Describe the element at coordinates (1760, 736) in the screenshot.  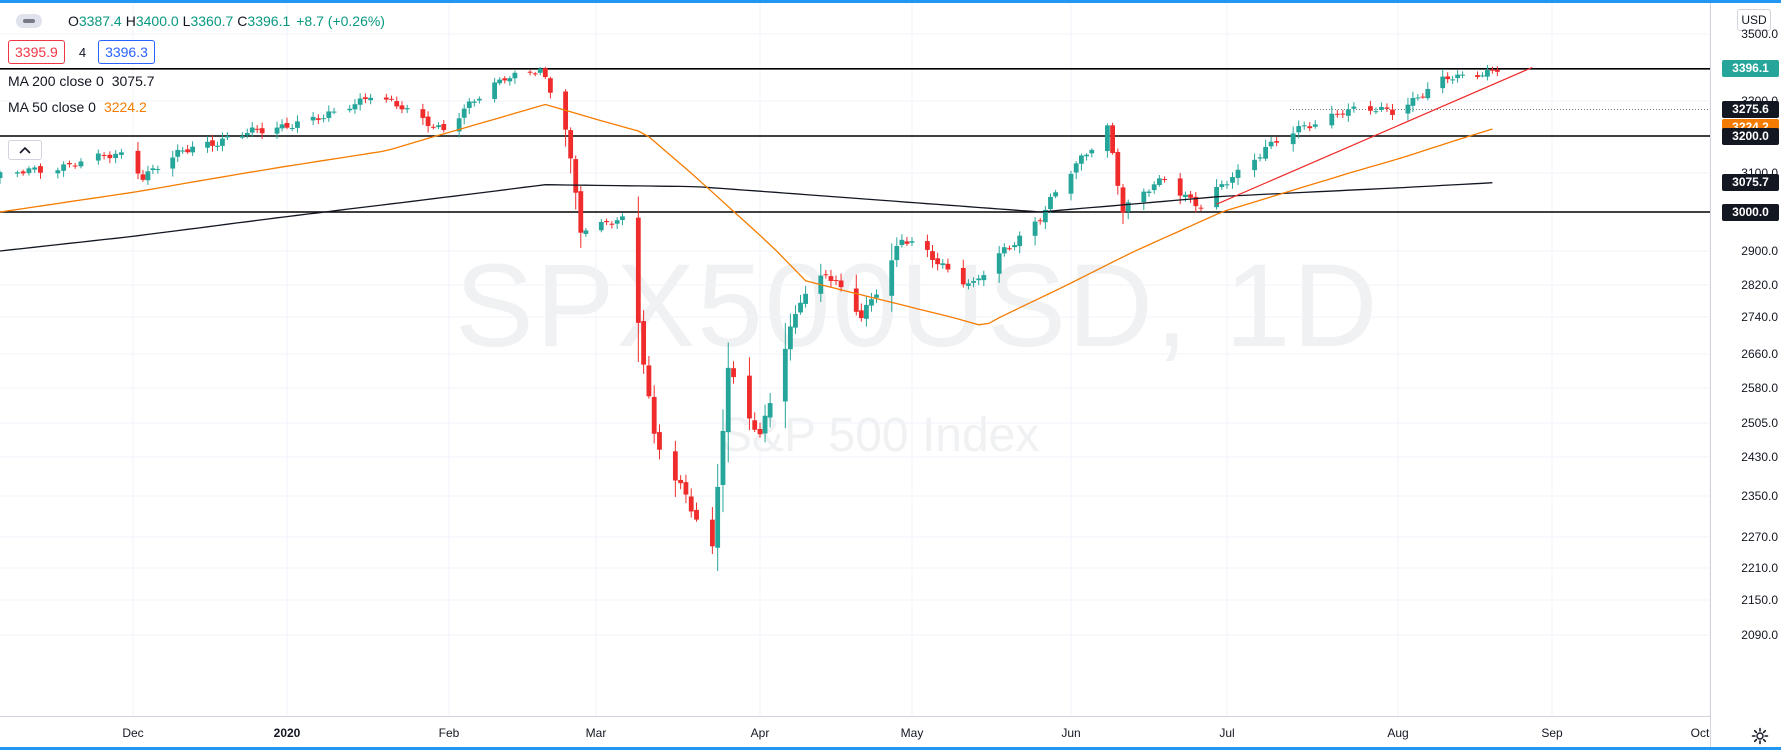
I see `gear-icon` at that location.